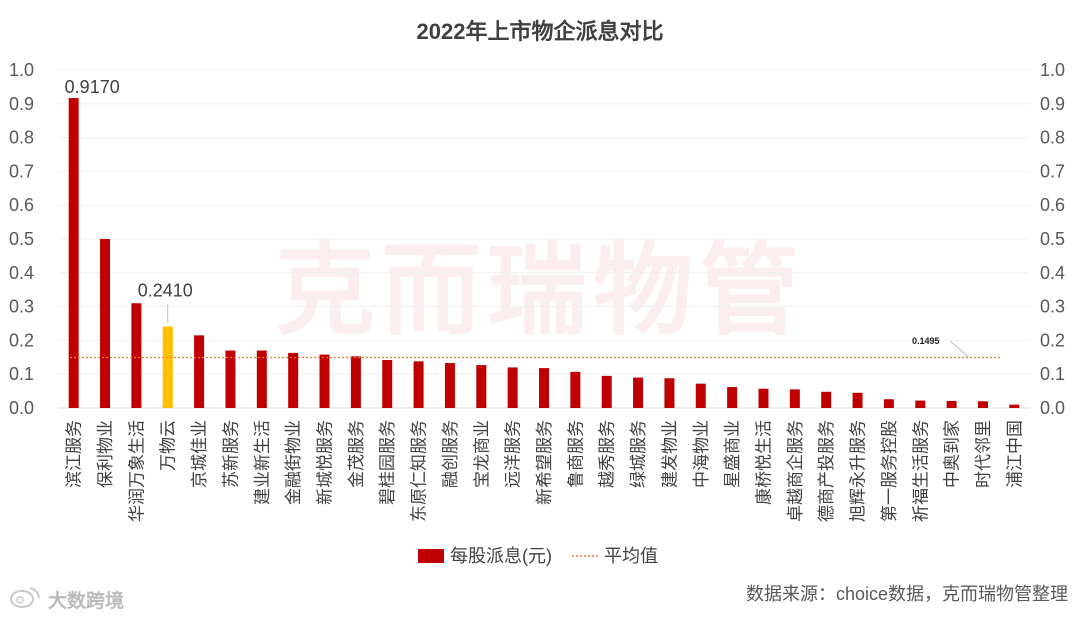 This screenshot has width=1080, height=618. Describe the element at coordinates (983, 454) in the screenshot. I see `x-tick-label: 时代邻里` at that location.